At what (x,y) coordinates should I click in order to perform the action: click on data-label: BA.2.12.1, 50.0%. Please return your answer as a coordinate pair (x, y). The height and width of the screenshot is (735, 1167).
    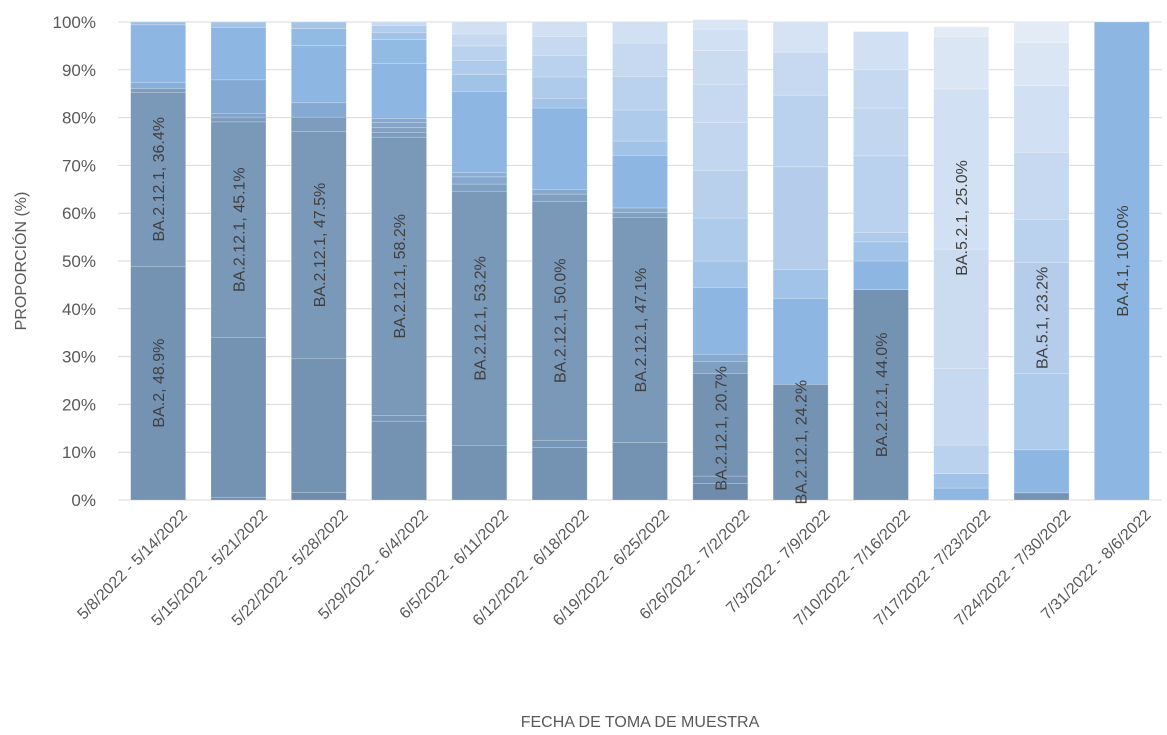
    Looking at the image, I should click on (561, 320).